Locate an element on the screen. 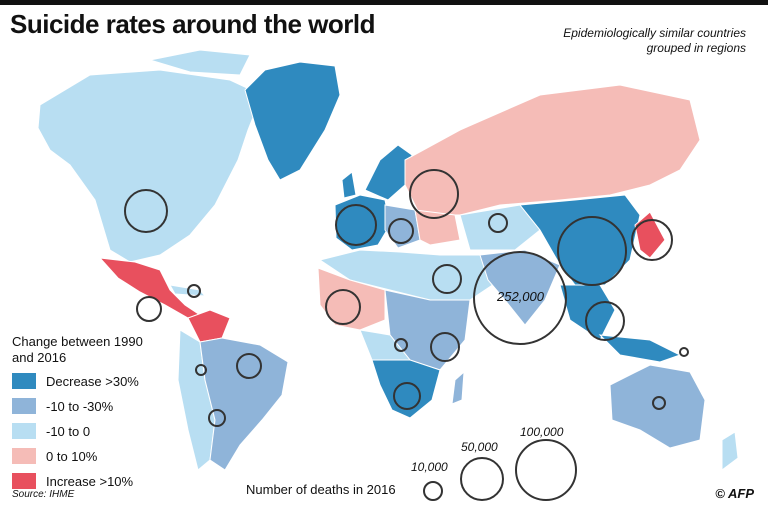  region-west-africa is located at coordinates (351, 299).